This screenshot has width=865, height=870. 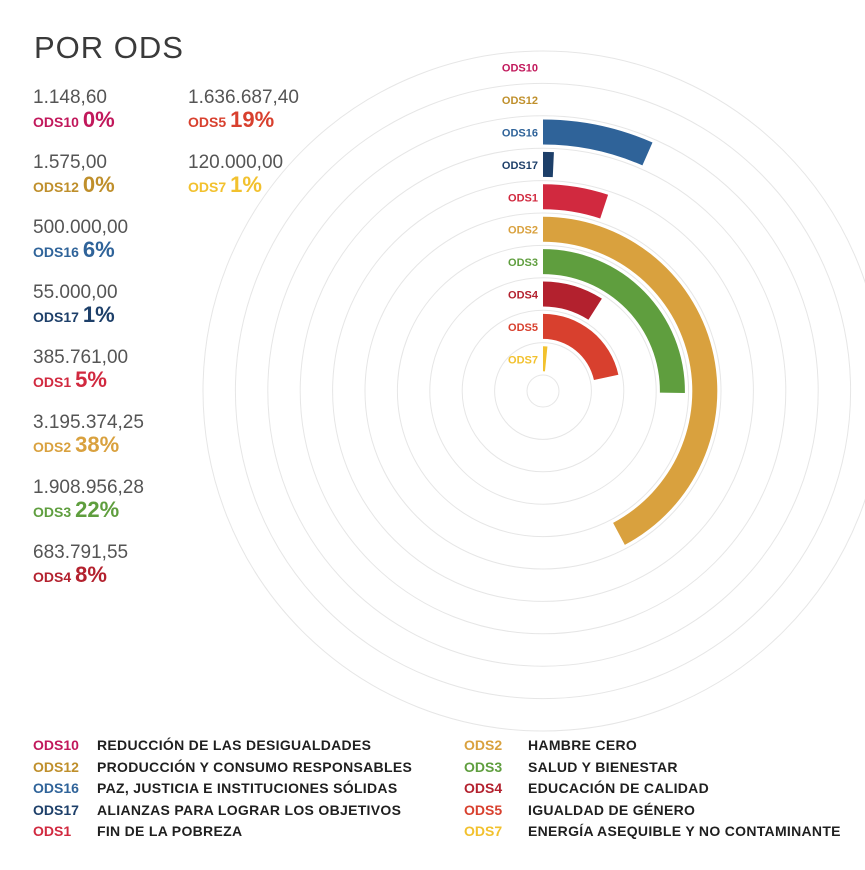 I want to click on stat-code: ODS2, so click(x=52, y=447).